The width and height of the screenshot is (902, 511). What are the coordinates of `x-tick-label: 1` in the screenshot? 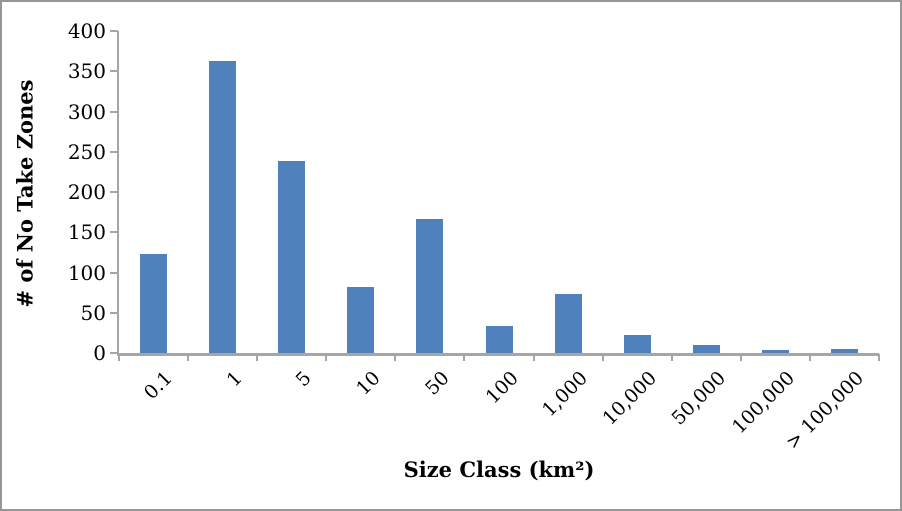 It's located at (234, 379).